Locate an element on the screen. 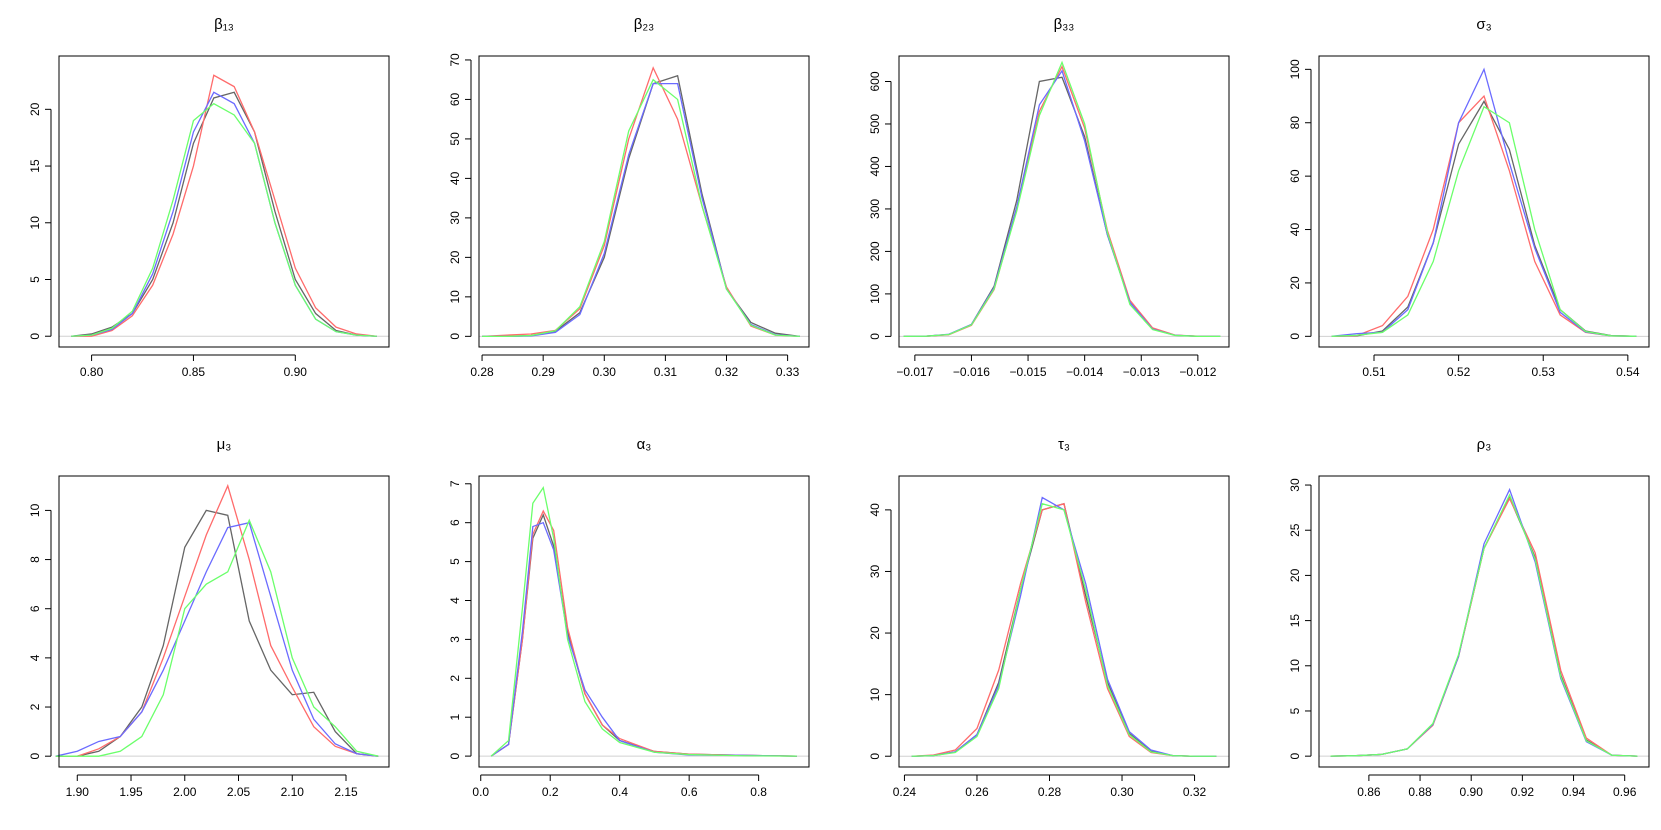  x-tick-label: 0.8 is located at coordinates (758, 792).